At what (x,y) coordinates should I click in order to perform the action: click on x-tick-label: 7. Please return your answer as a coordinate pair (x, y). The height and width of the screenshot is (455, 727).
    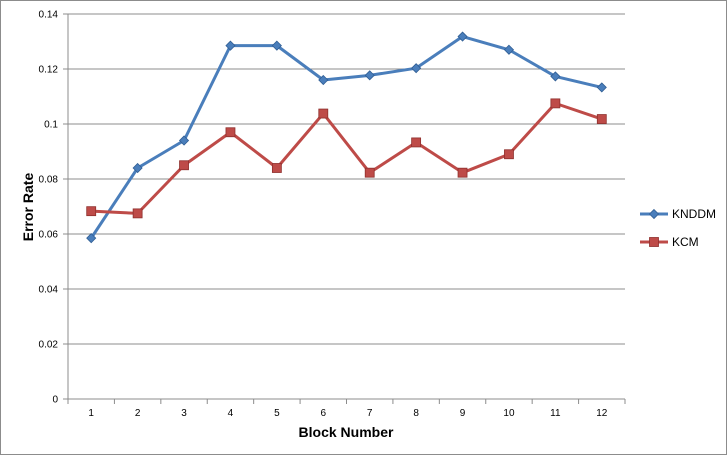
    Looking at the image, I should click on (370, 413).